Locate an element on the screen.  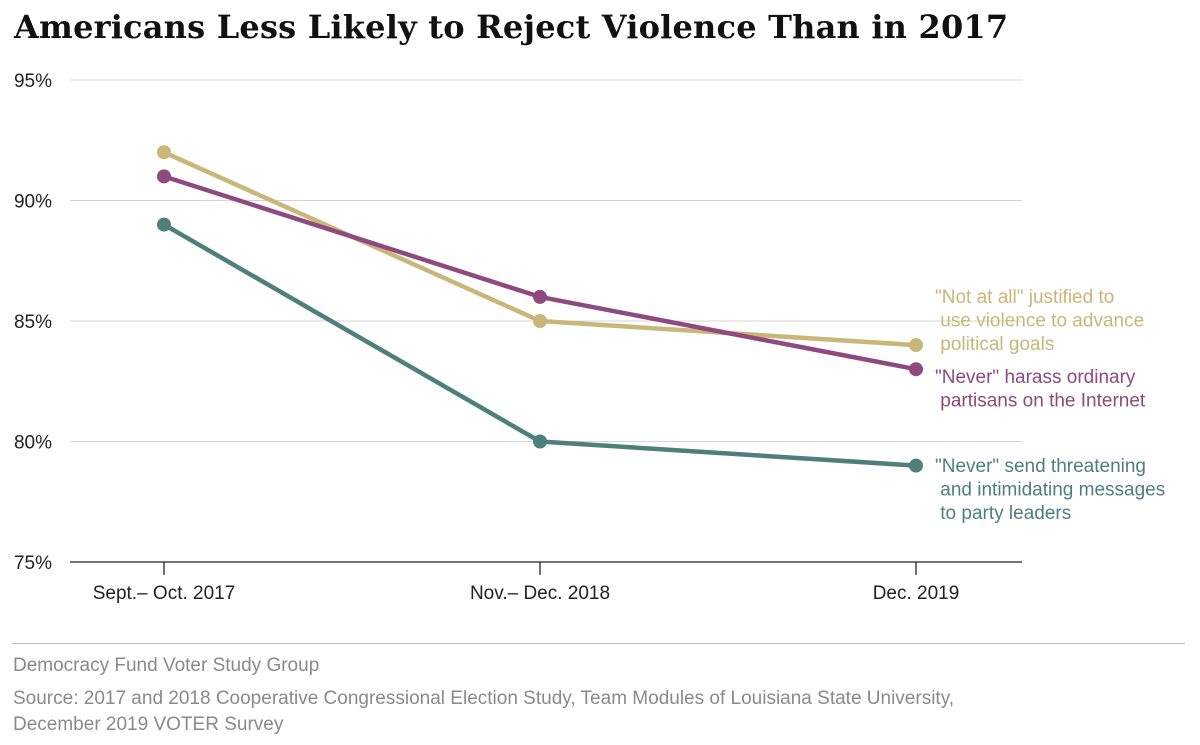
y-tick-label: 95% is located at coordinates (33, 81).